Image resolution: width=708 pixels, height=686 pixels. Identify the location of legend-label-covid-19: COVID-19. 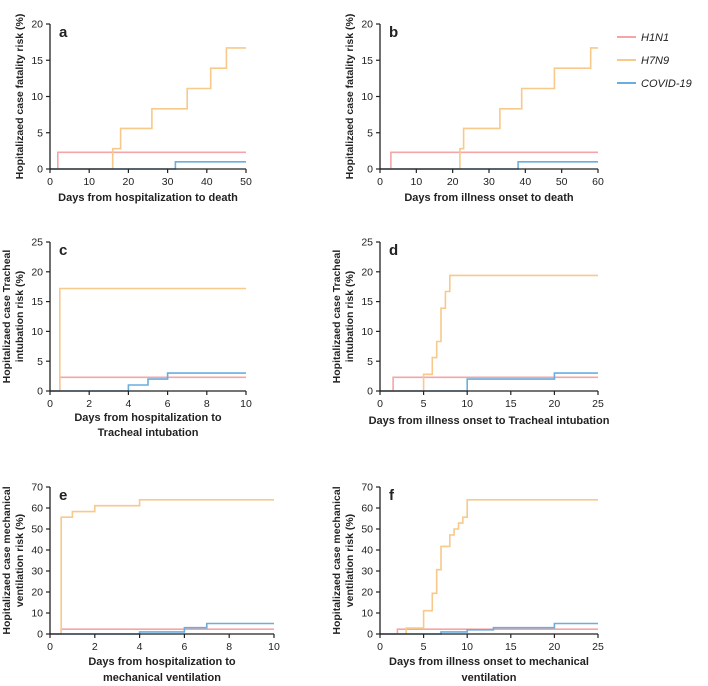
(666, 84).